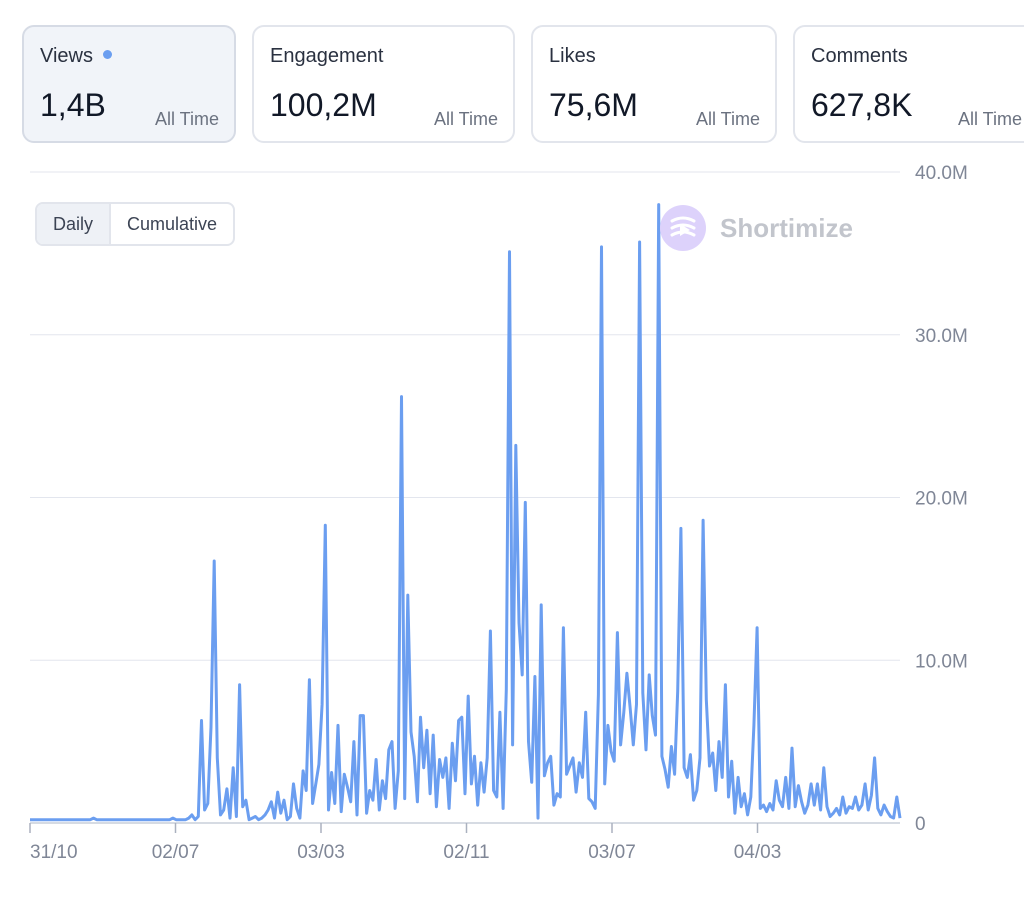  Describe the element at coordinates (941, 499) in the screenshot. I see `y-tick-label: 20.0M` at that location.